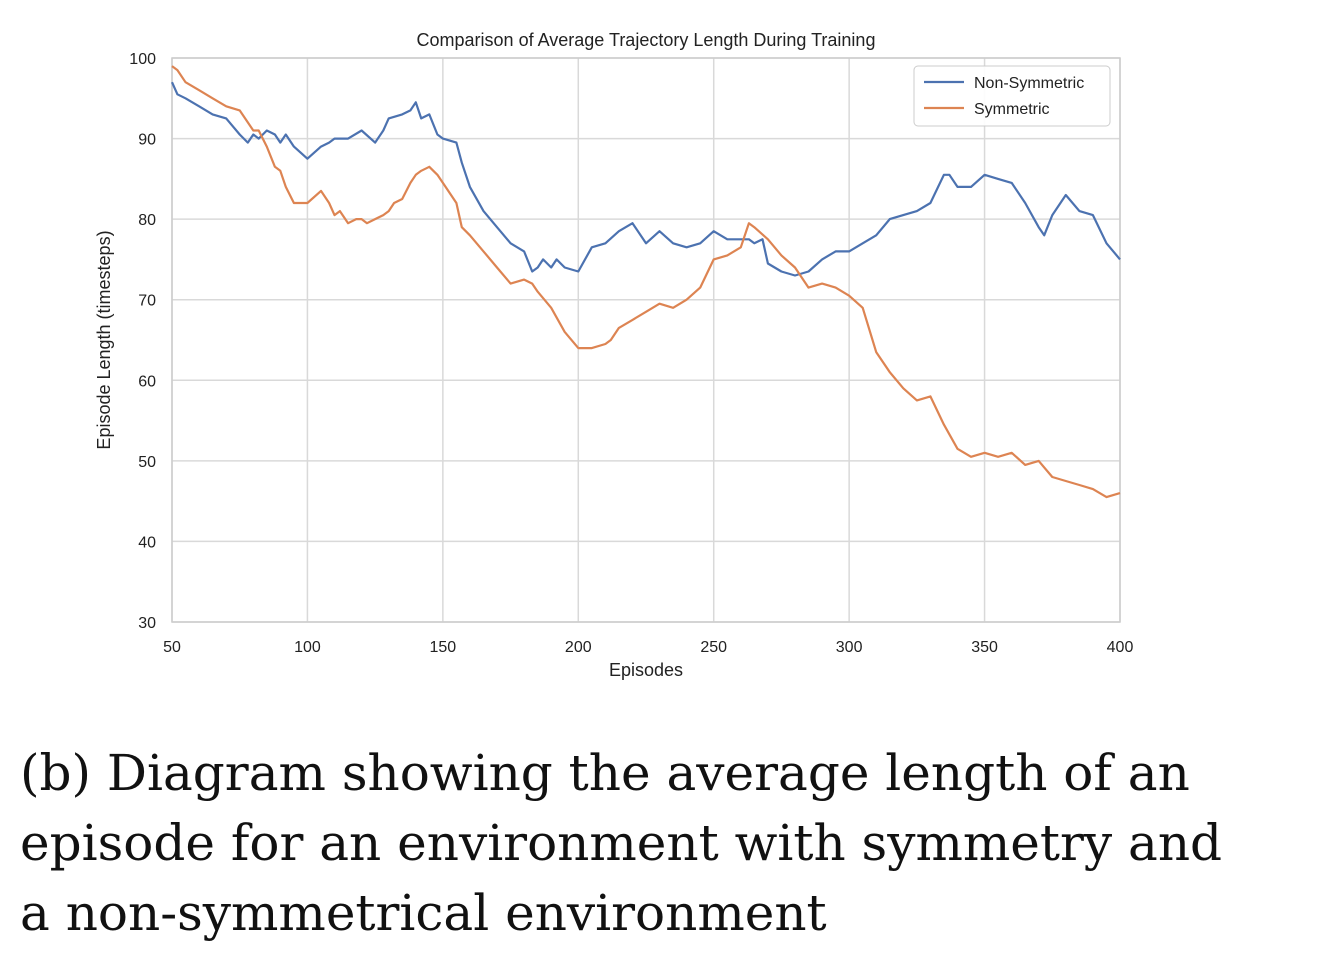  Describe the element at coordinates (648, 647) in the screenshot. I see `x-axis-ticks: 50 100 150 200 250 300 350 400` at that location.